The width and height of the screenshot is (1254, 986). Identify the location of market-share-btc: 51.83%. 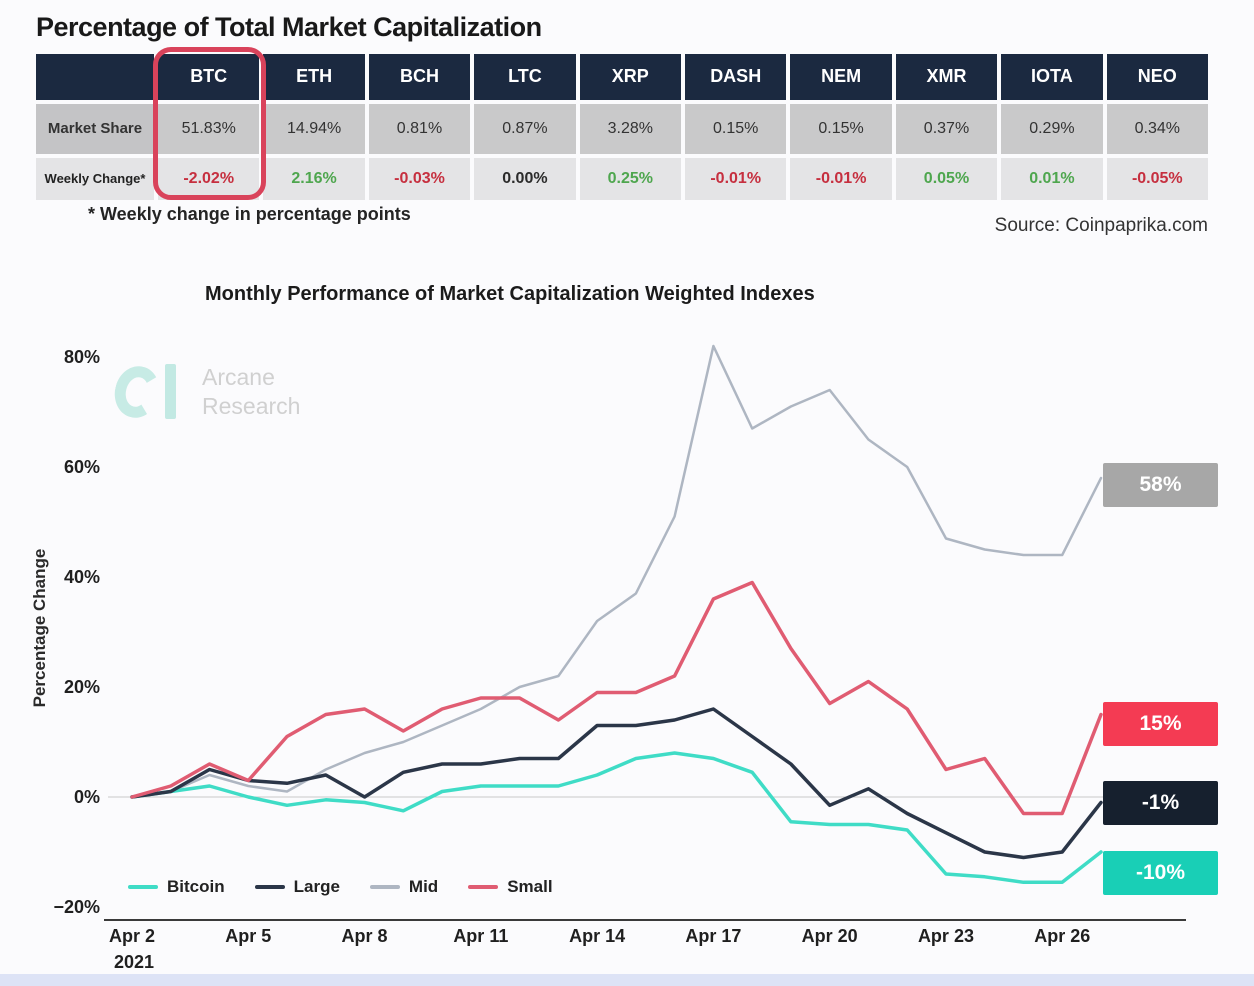
(209, 129).